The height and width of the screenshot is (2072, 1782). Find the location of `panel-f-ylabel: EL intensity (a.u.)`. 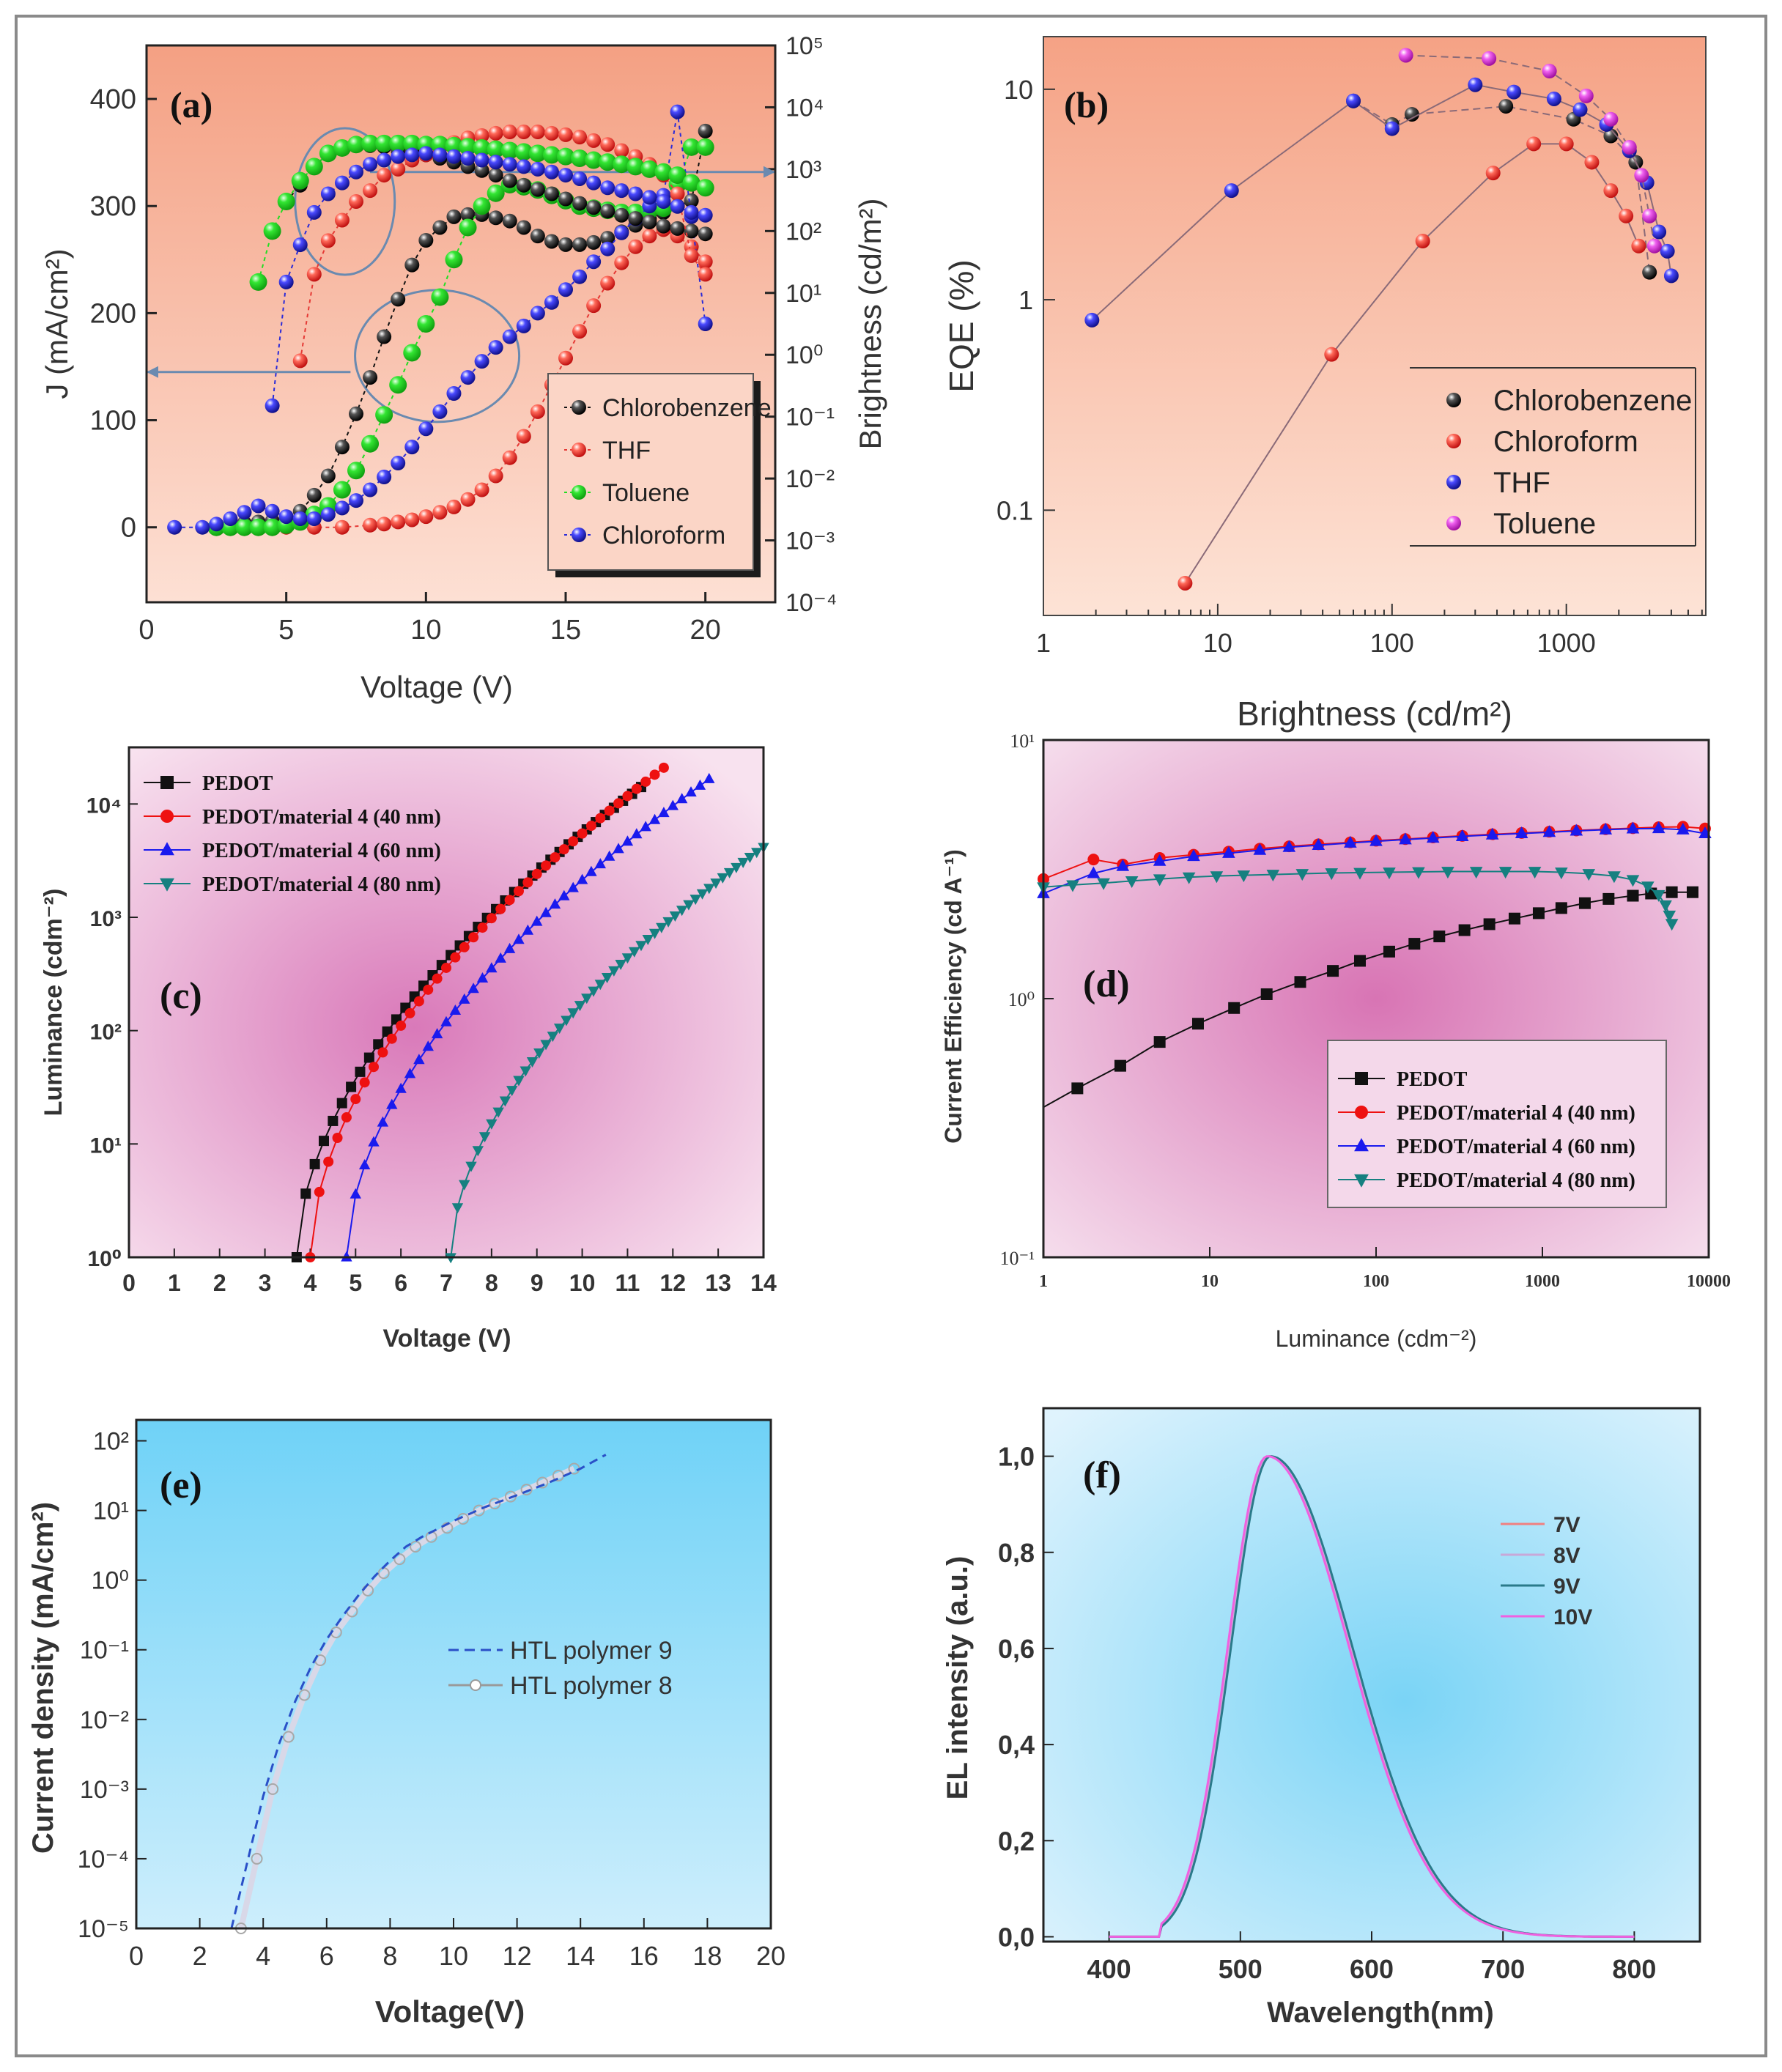

panel-f-ylabel: EL intensity (a.u.) is located at coordinates (958, 1678).